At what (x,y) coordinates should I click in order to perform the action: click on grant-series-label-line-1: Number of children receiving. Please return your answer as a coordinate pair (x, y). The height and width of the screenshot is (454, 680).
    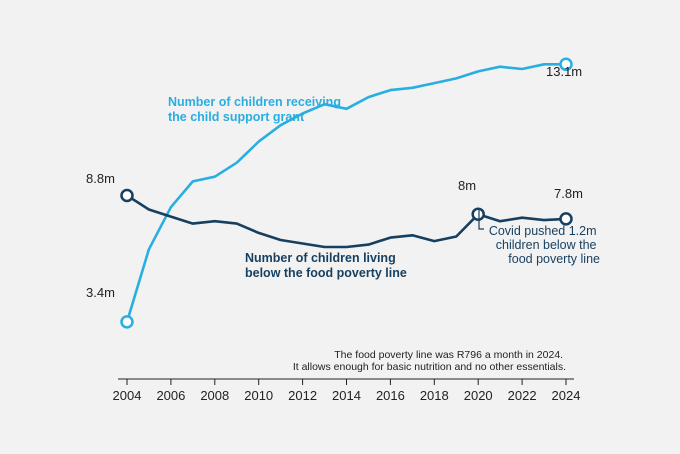
    Looking at the image, I should click on (254, 102).